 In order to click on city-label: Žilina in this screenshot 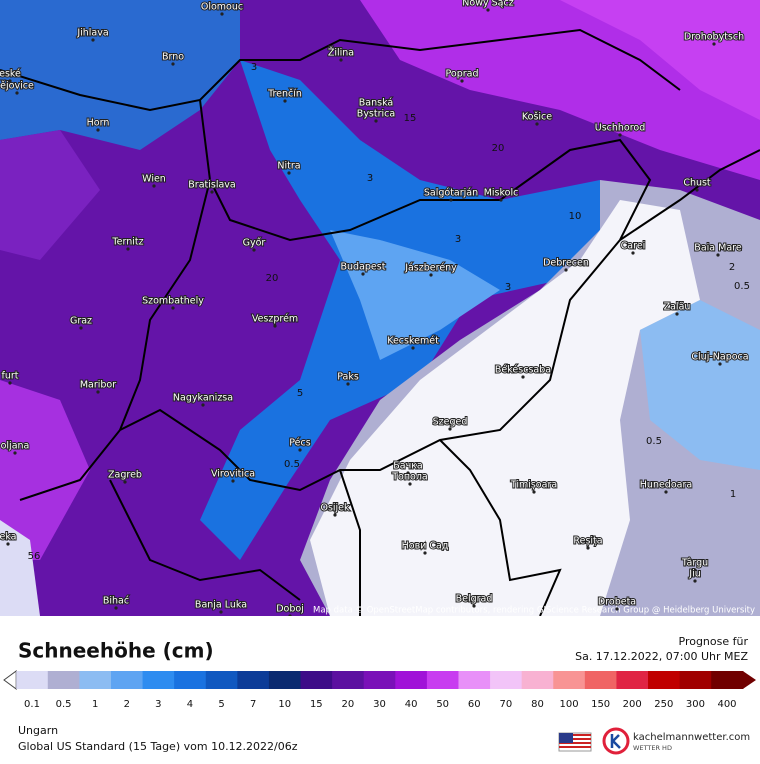, I will do `click(341, 53)`.